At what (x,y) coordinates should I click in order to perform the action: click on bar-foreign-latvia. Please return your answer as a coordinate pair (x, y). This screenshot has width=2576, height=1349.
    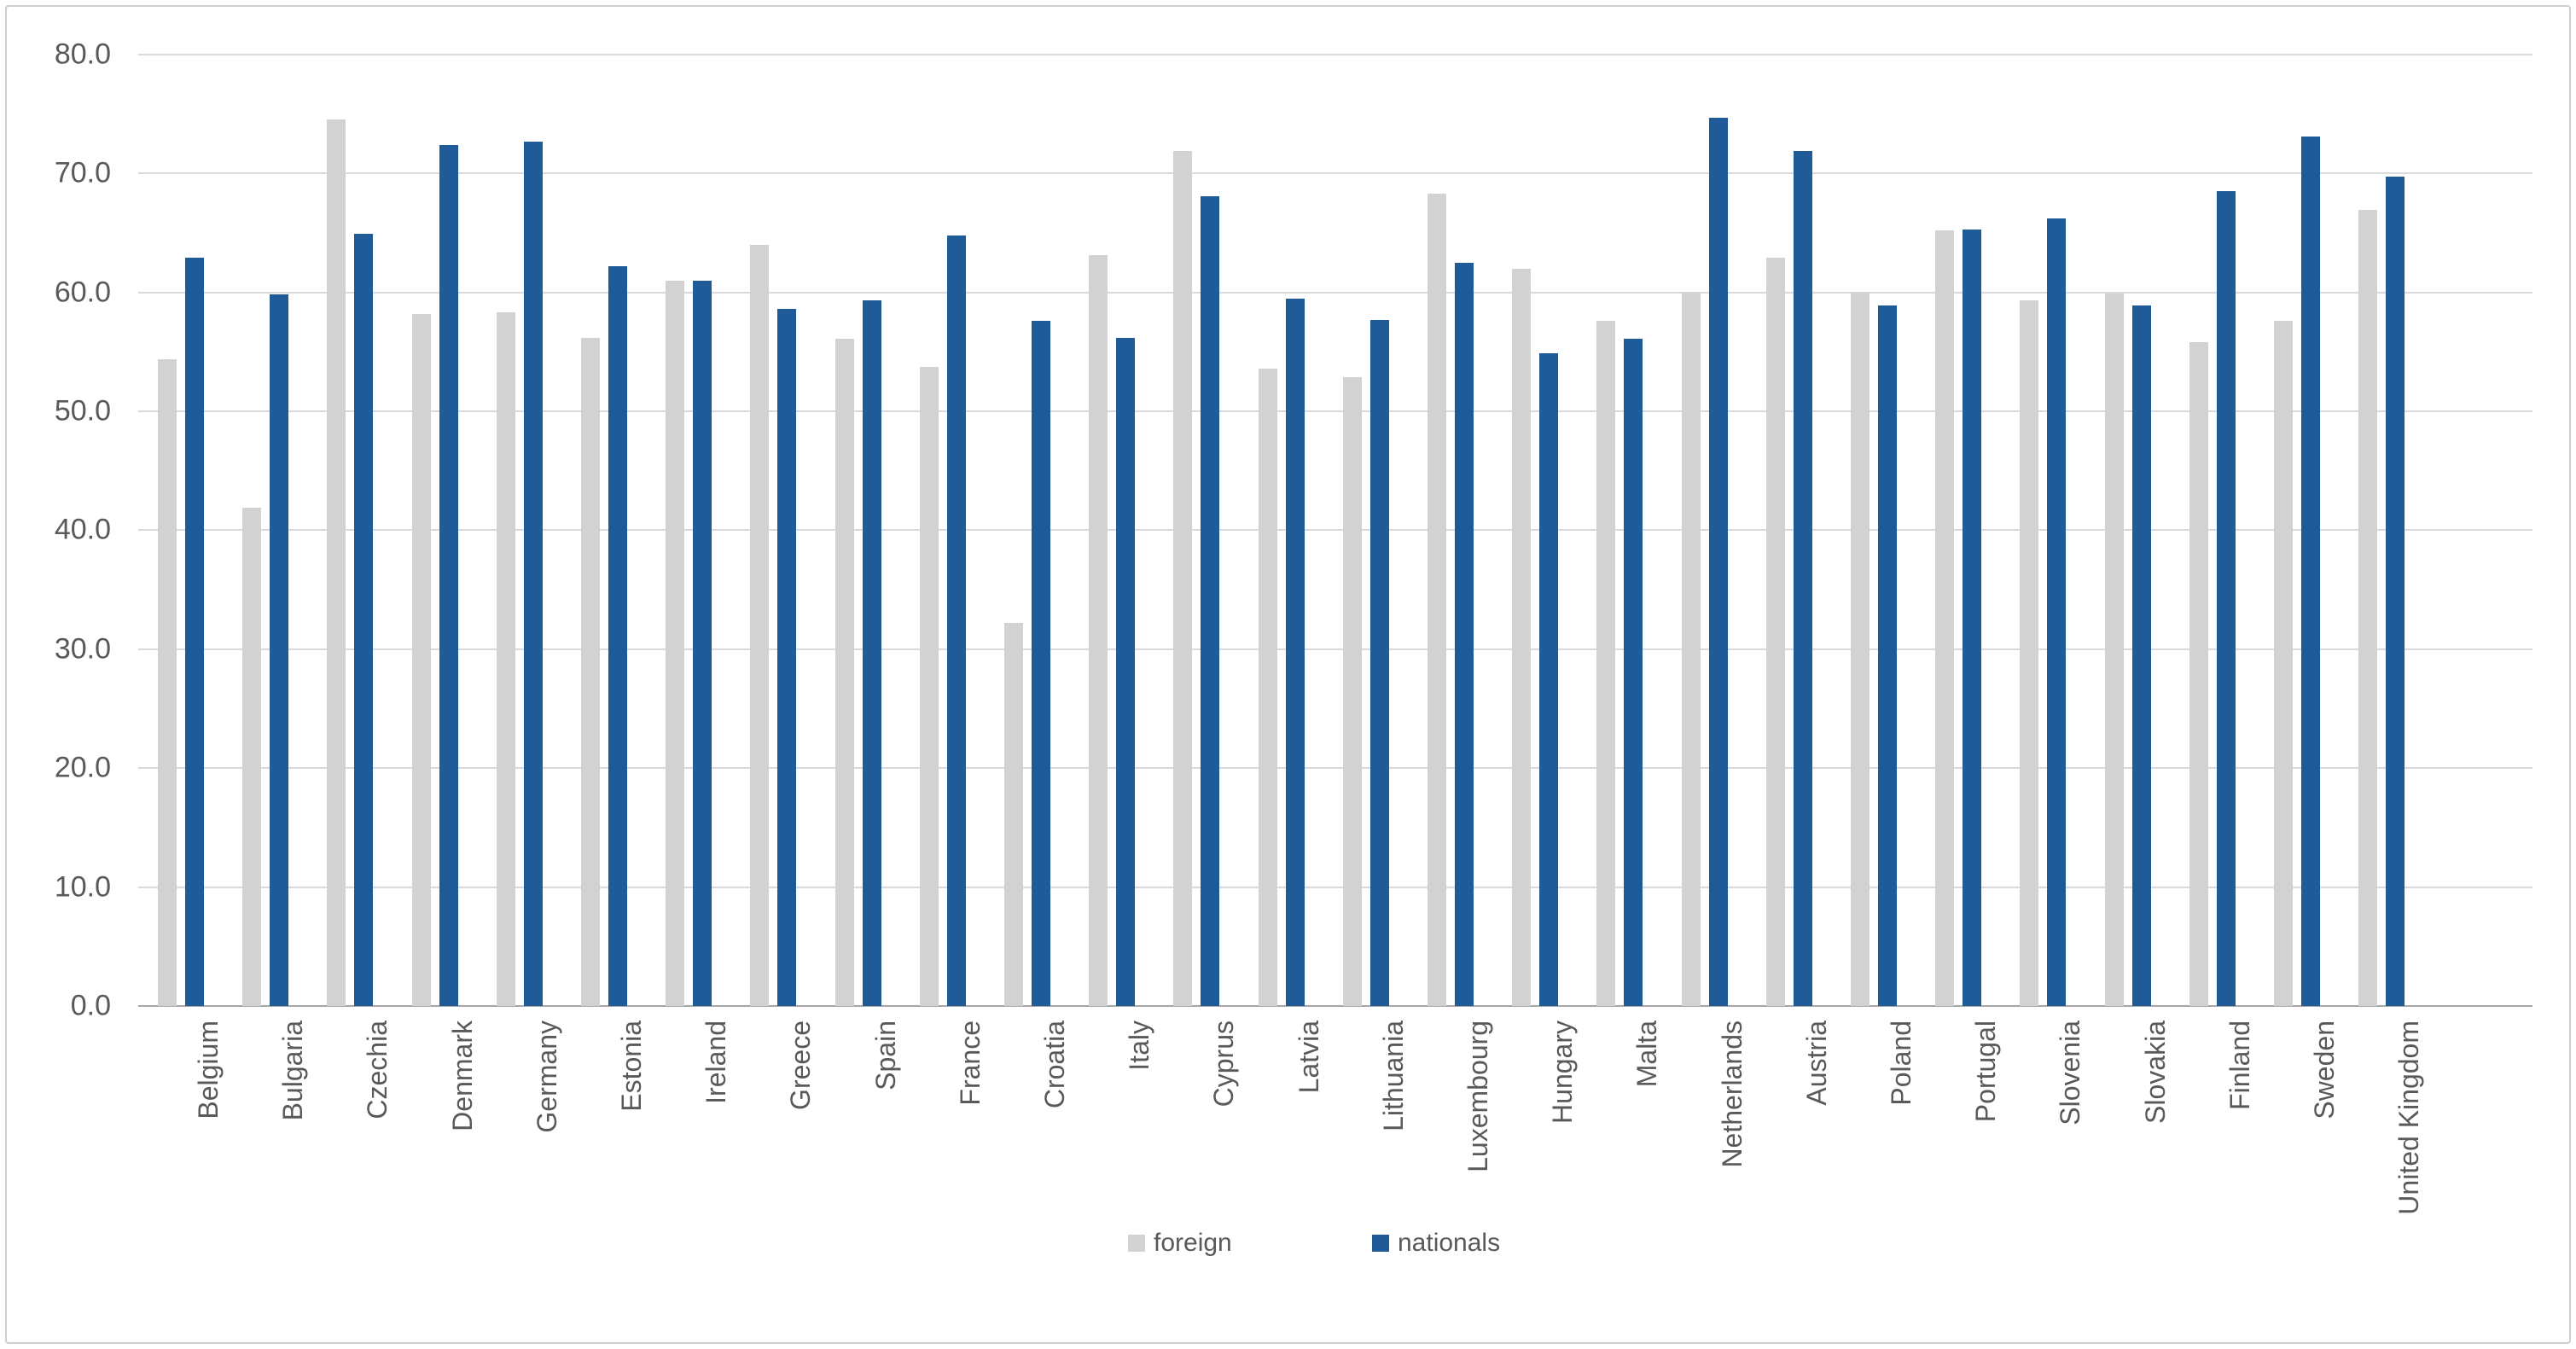
    Looking at the image, I should click on (1267, 687).